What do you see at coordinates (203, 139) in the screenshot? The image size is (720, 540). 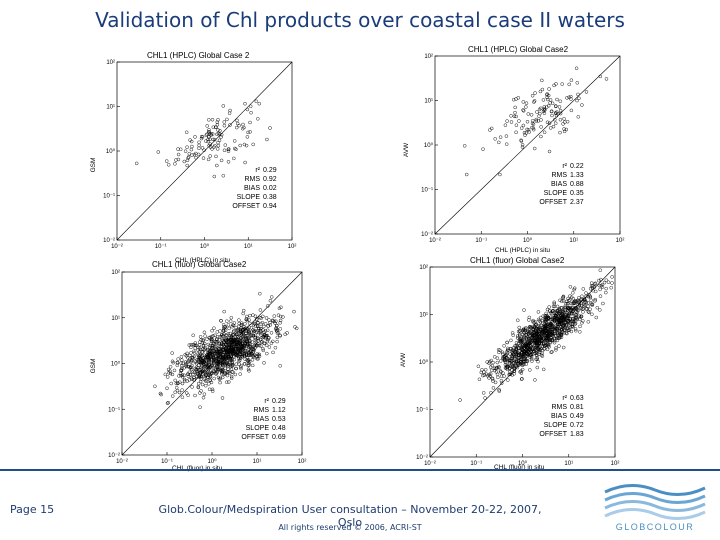 I see `scatter-points` at bounding box center [203, 139].